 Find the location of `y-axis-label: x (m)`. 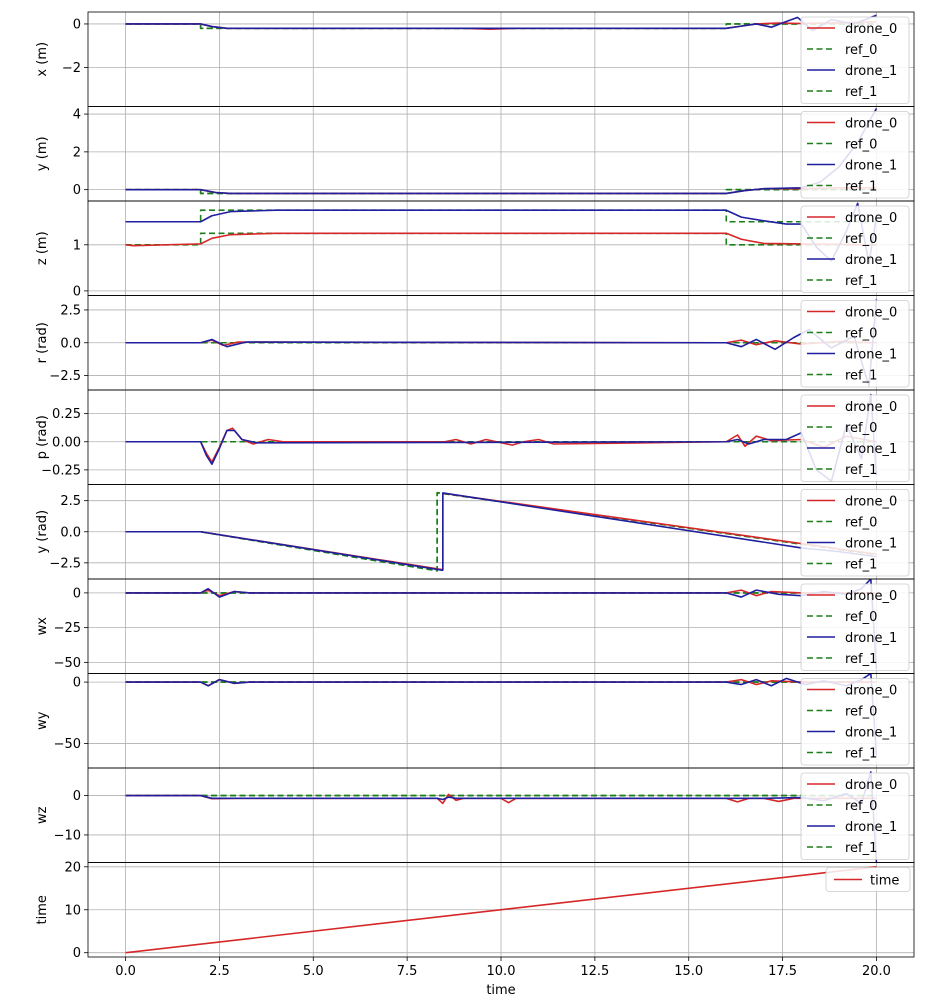

y-axis-label: x (m) is located at coordinates (42, 59).